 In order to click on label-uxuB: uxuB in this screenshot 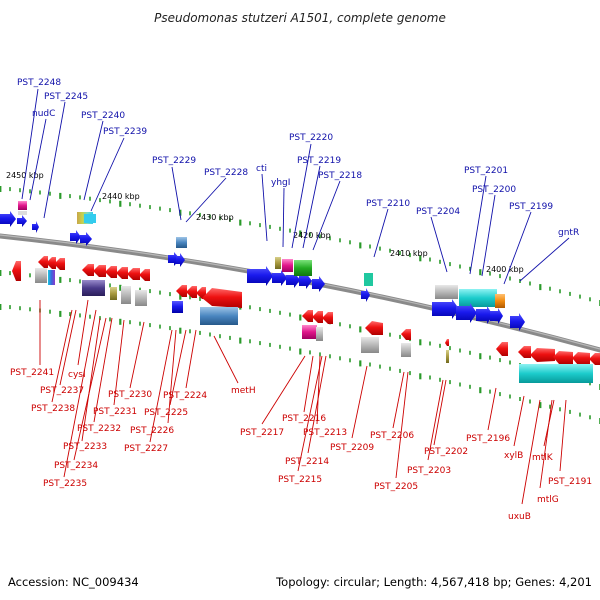, I will do `click(519, 517)`.